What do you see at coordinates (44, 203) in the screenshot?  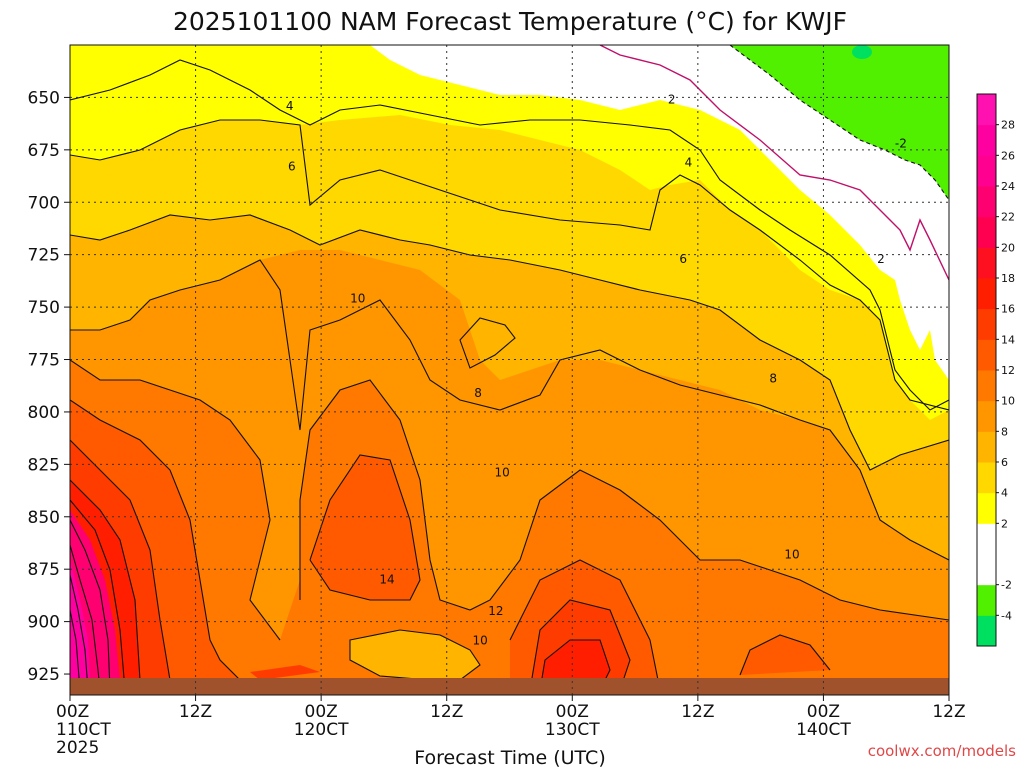 I see `y-tick-label: 700` at bounding box center [44, 203].